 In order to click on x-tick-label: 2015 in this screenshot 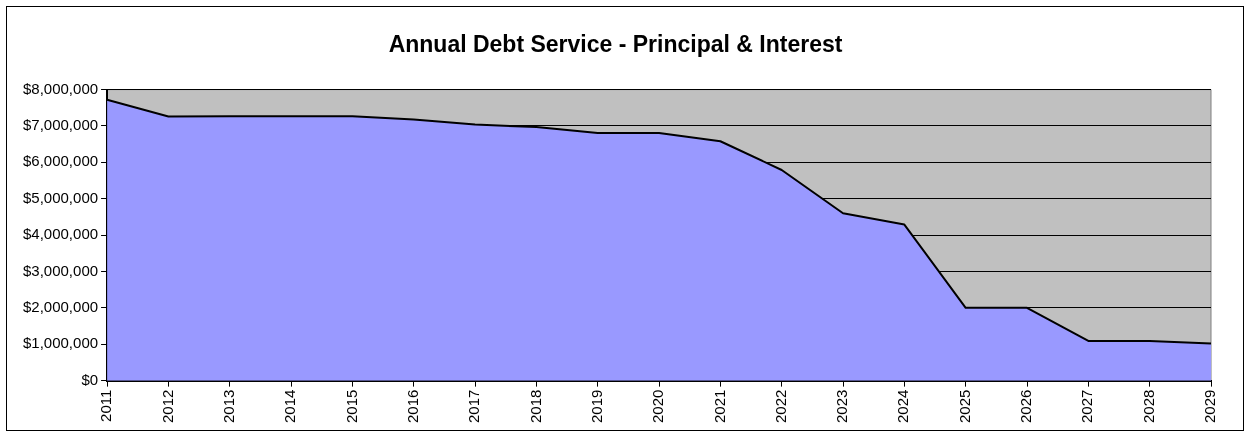, I will do `click(351, 406)`.